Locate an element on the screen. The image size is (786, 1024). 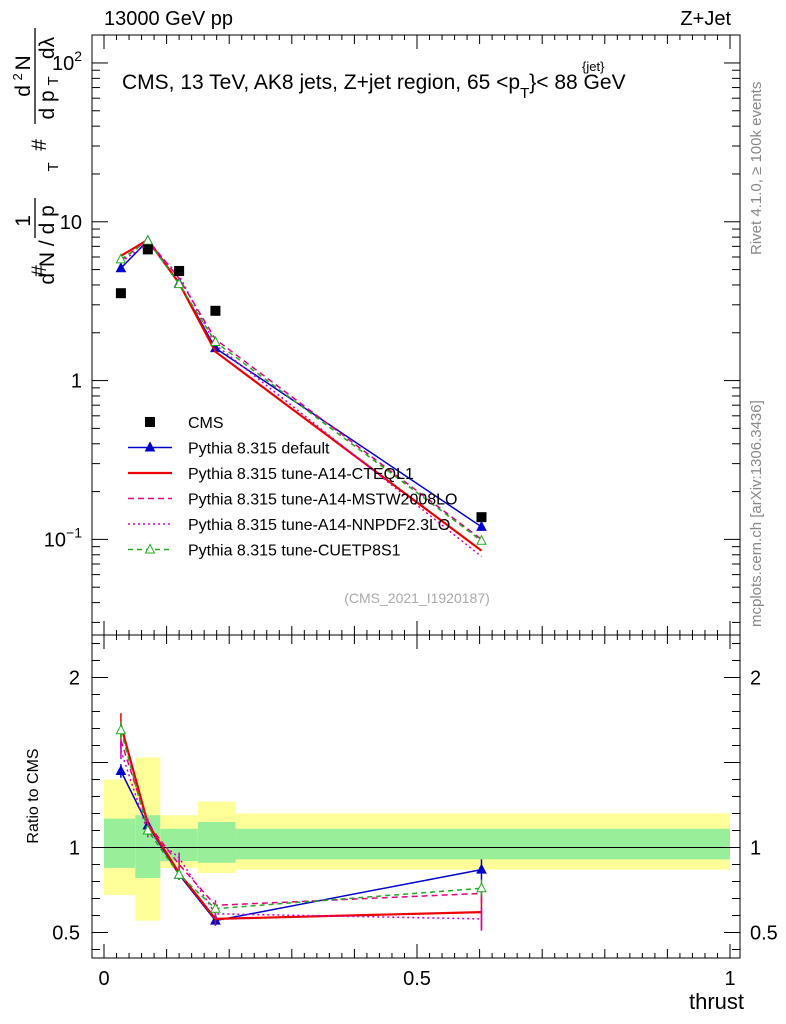
ratio-tick-label-right: 0.5 is located at coordinates (764, 934).